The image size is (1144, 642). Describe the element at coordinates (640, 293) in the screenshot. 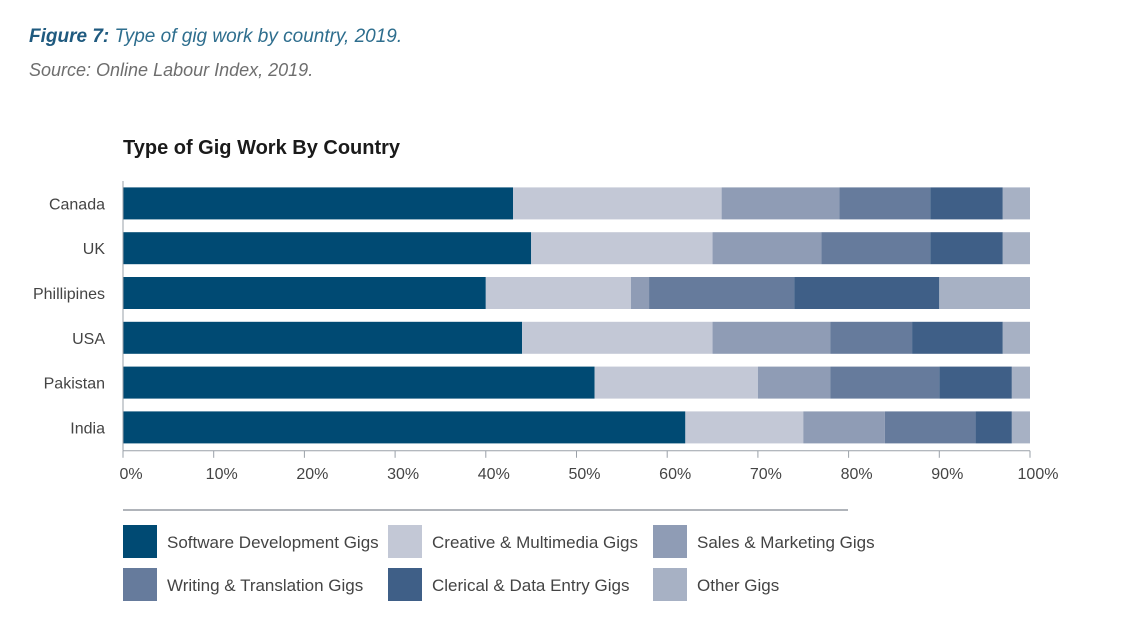

I see `bar-phillipines-sales-and-marketing-gigs` at that location.